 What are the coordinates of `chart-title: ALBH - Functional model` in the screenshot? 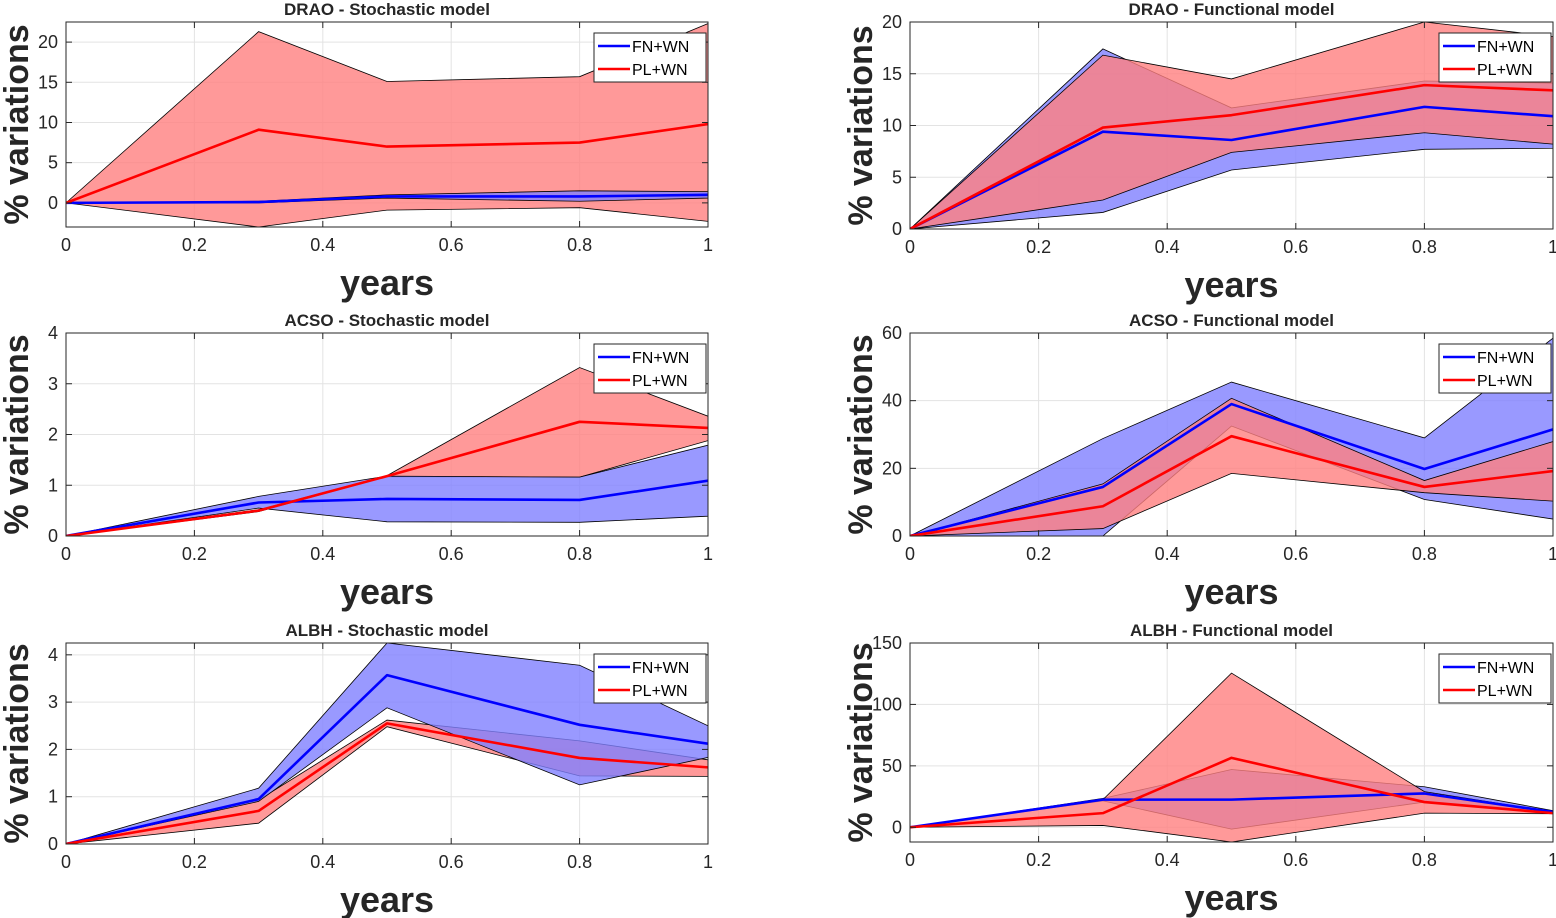 It's located at (1231, 630).